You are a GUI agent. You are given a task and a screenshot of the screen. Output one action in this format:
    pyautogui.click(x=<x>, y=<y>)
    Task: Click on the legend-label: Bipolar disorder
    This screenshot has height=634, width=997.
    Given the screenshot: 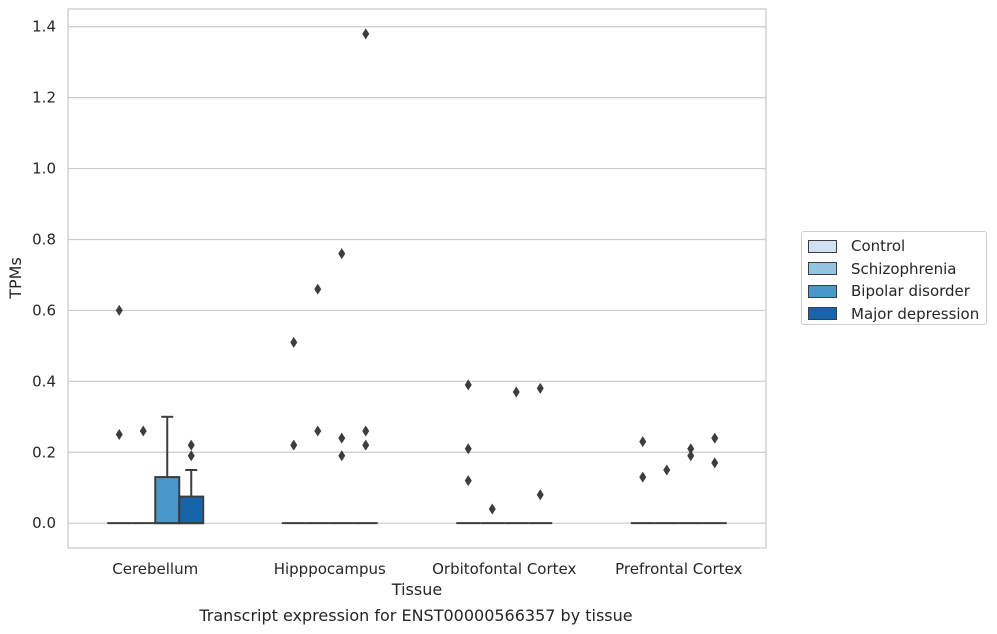 What is the action you would take?
    pyautogui.click(x=910, y=291)
    